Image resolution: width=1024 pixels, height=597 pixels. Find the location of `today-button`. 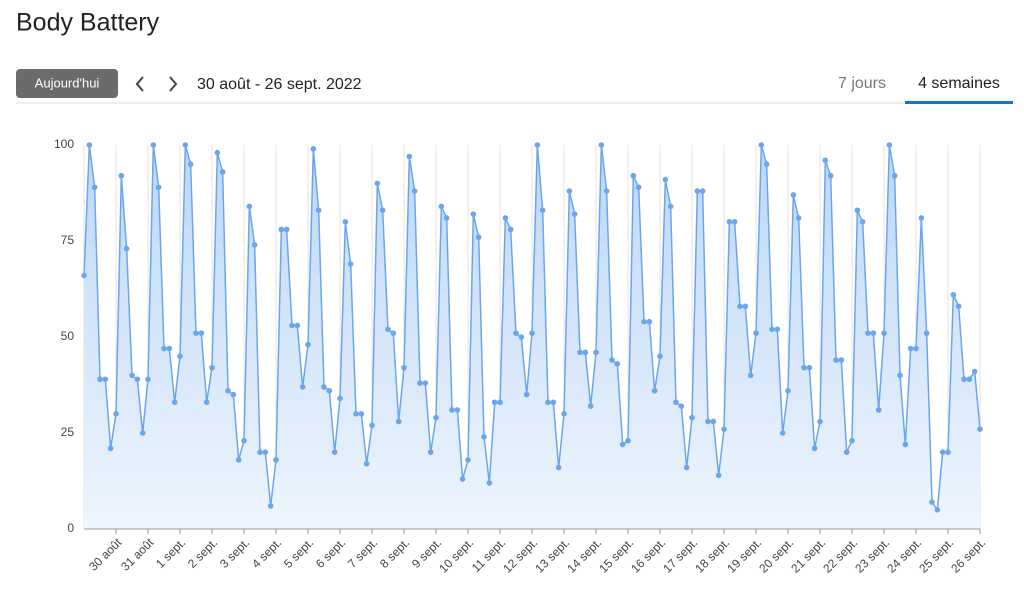

today-button is located at coordinates (67, 83).